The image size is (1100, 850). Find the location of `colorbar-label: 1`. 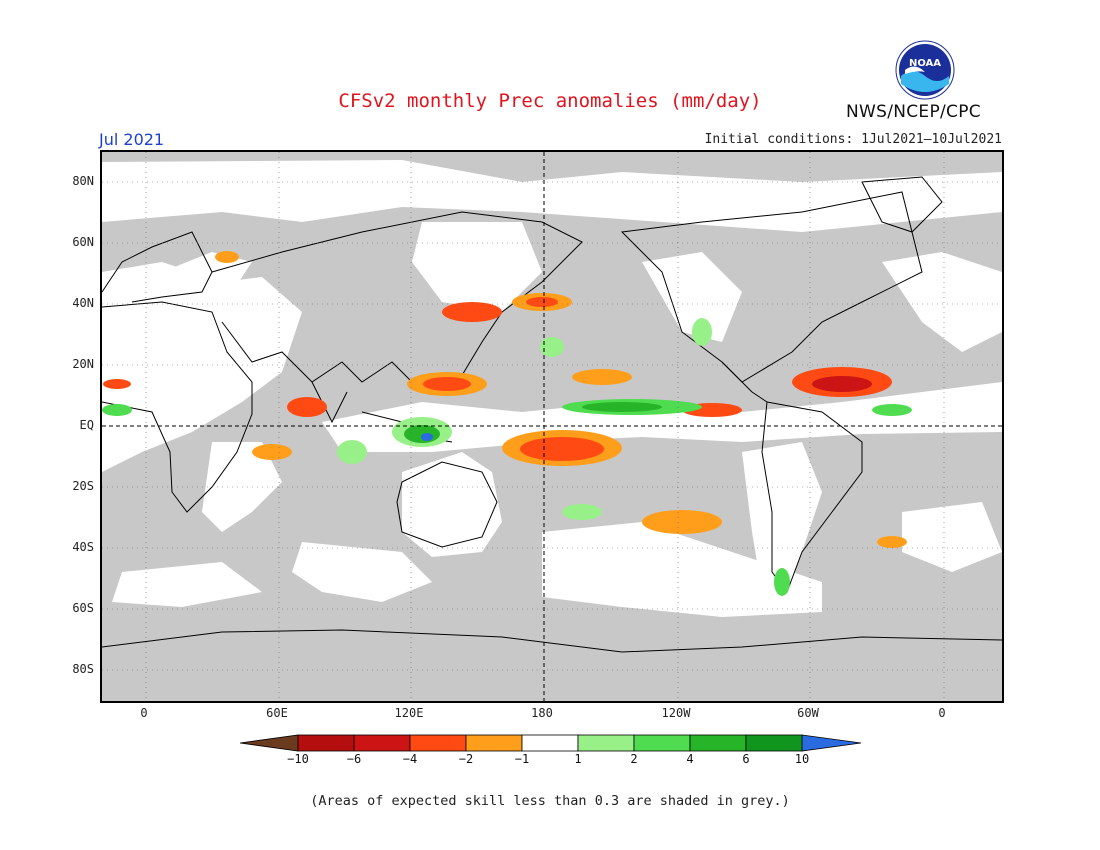

colorbar-label: 1 is located at coordinates (578, 759).